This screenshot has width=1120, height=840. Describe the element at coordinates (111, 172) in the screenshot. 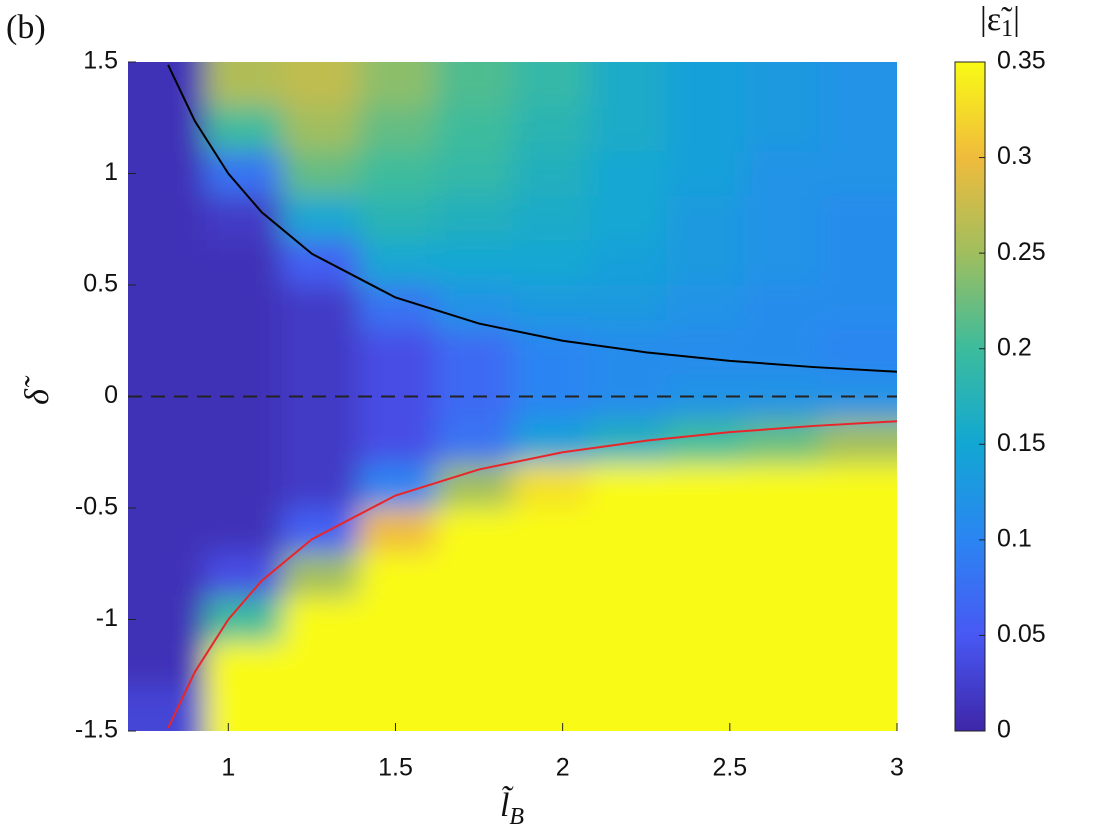

I see `y-tick-label: 1` at that location.